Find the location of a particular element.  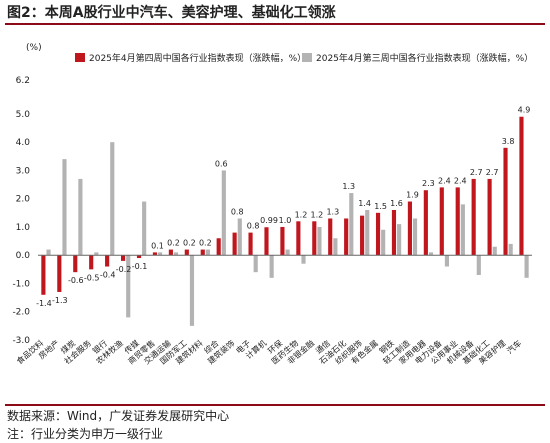

value-label: -1.3 is located at coordinates (60, 300).